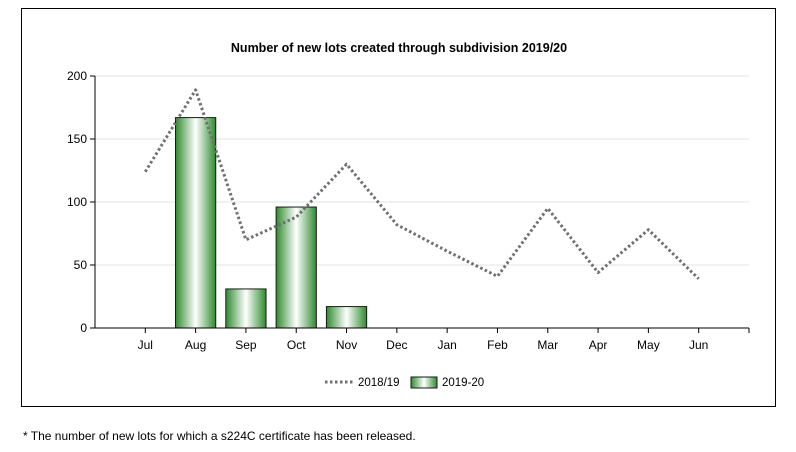 The image size is (796, 452). I want to click on y-tick-label: 100, so click(77, 202).